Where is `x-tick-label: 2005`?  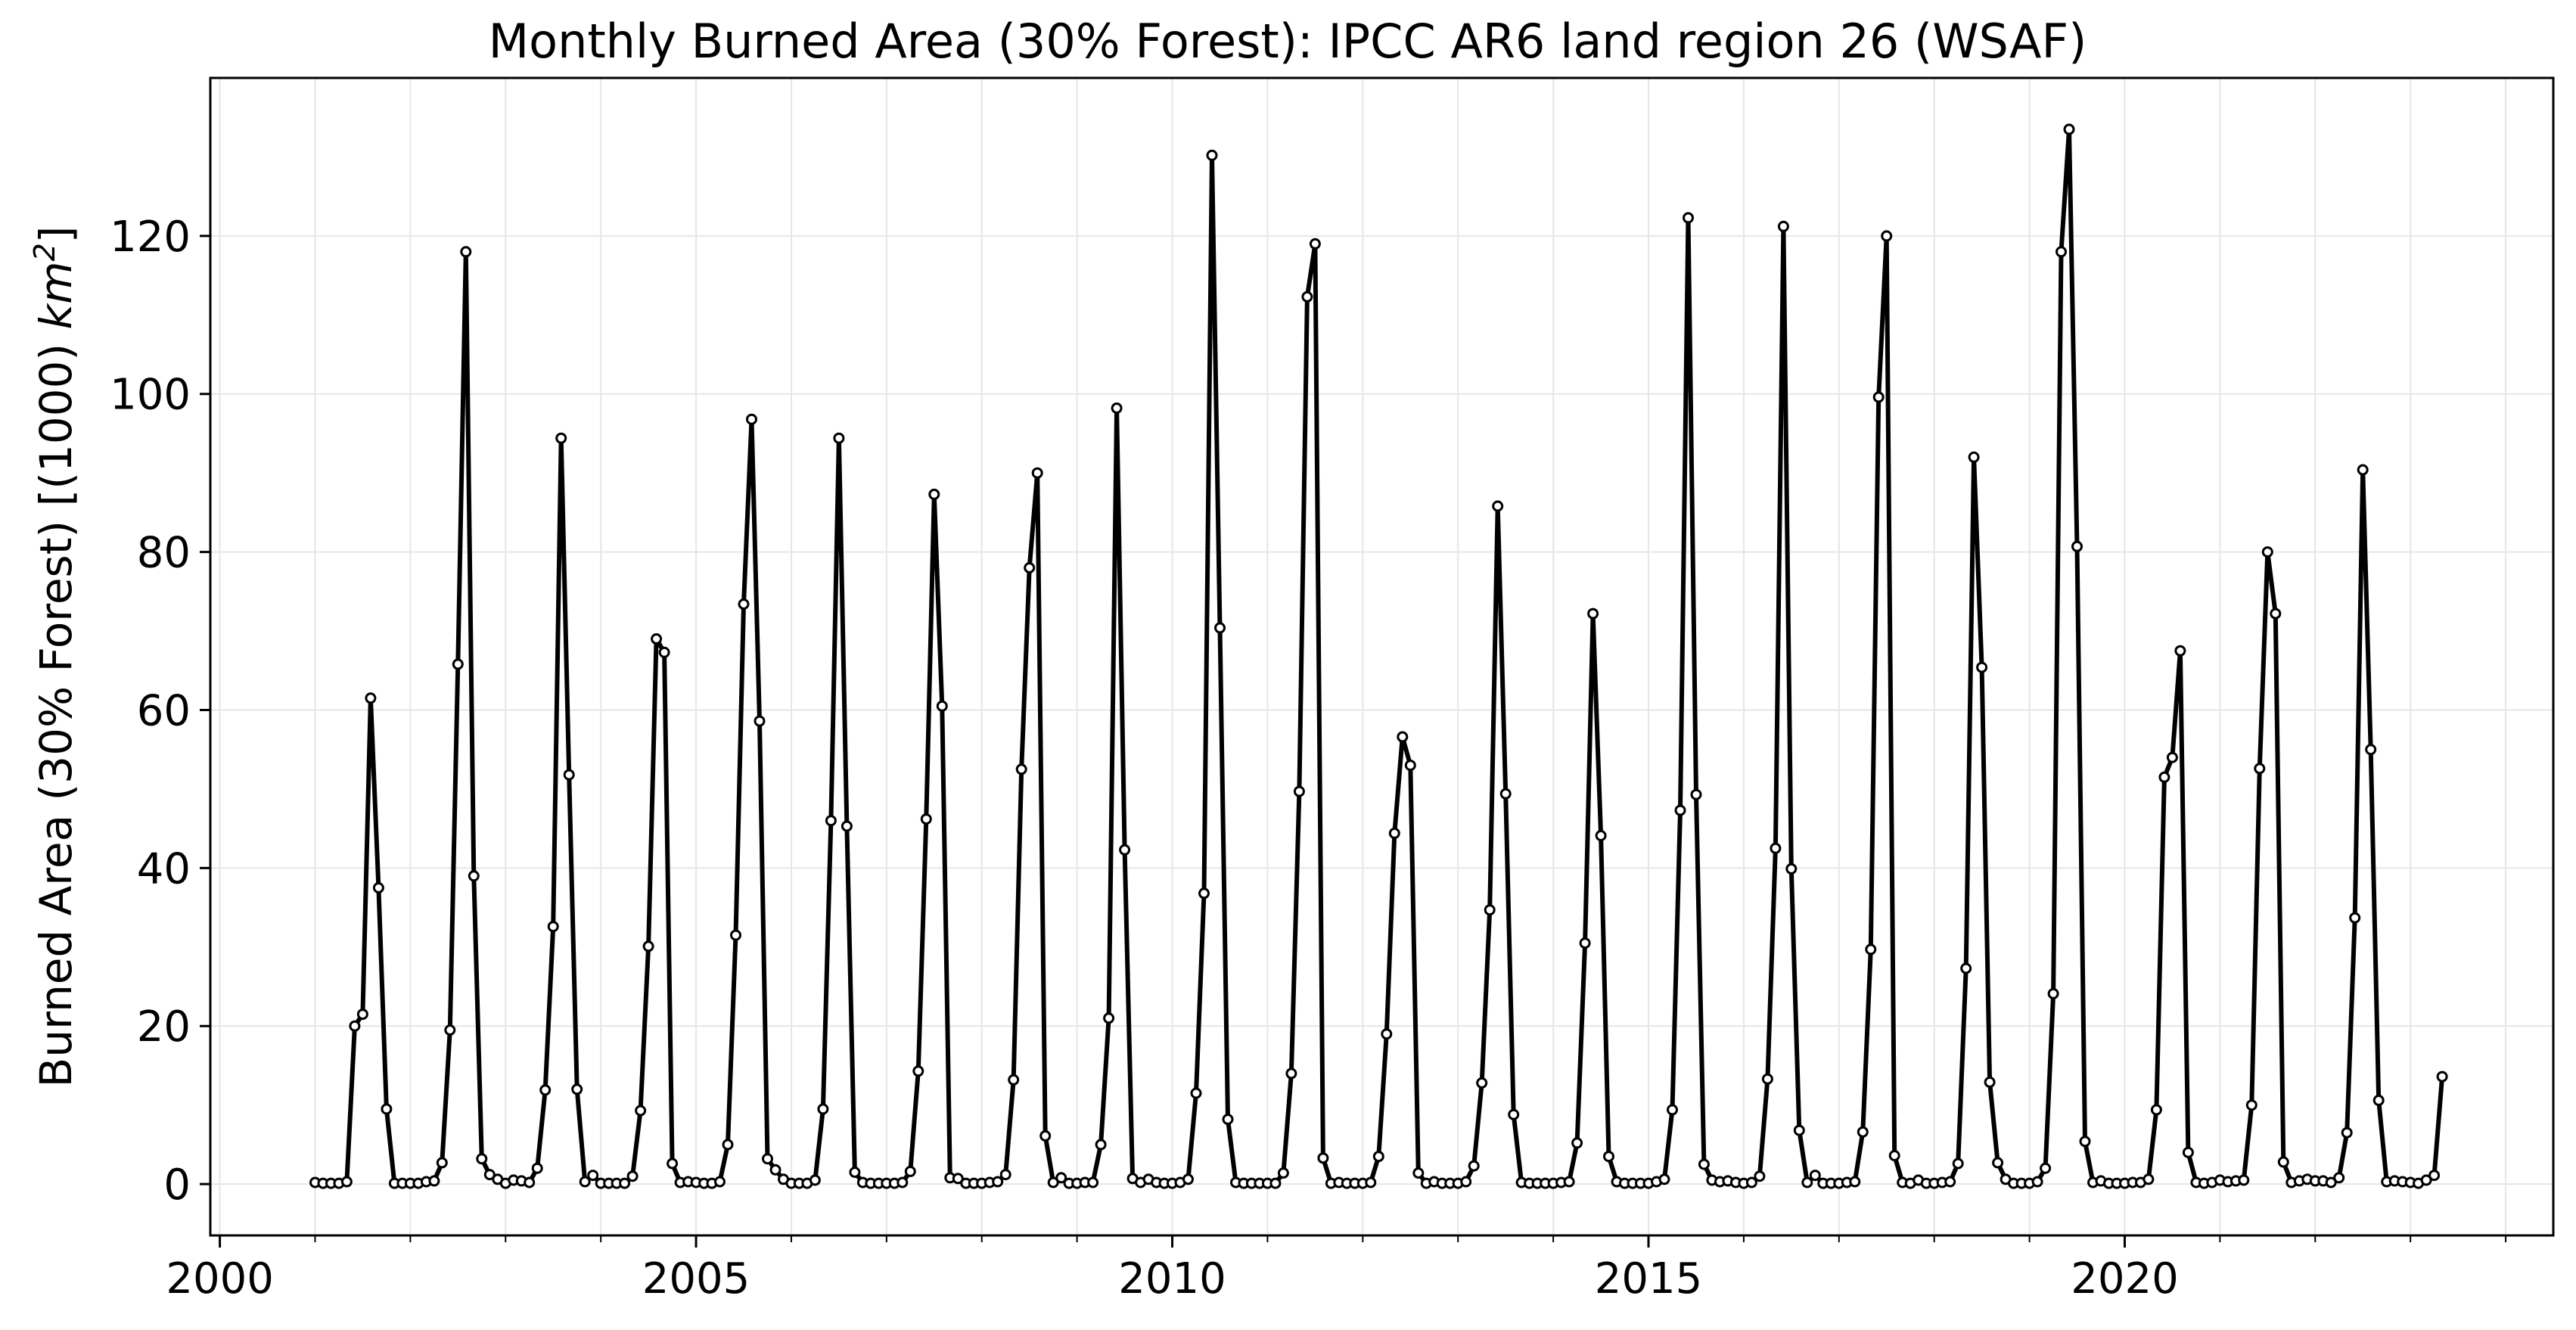 x-tick-label: 2005 is located at coordinates (696, 1279).